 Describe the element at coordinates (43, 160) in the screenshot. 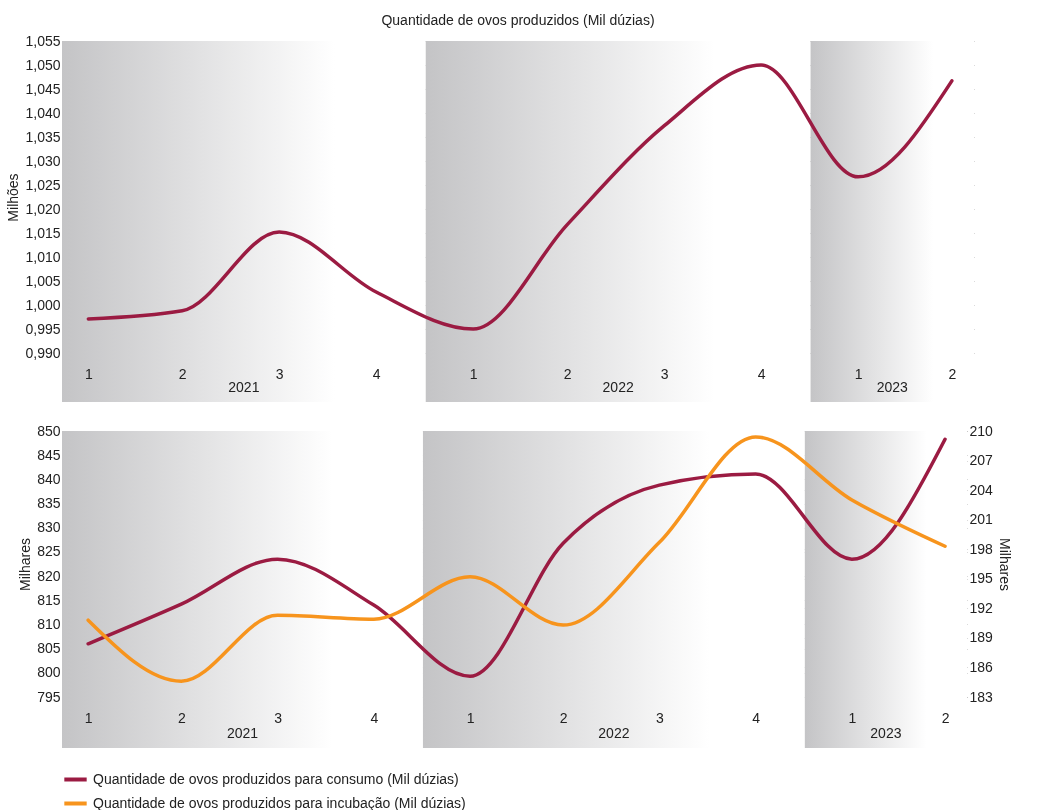

I see `y-tick-label: 1,030` at that location.